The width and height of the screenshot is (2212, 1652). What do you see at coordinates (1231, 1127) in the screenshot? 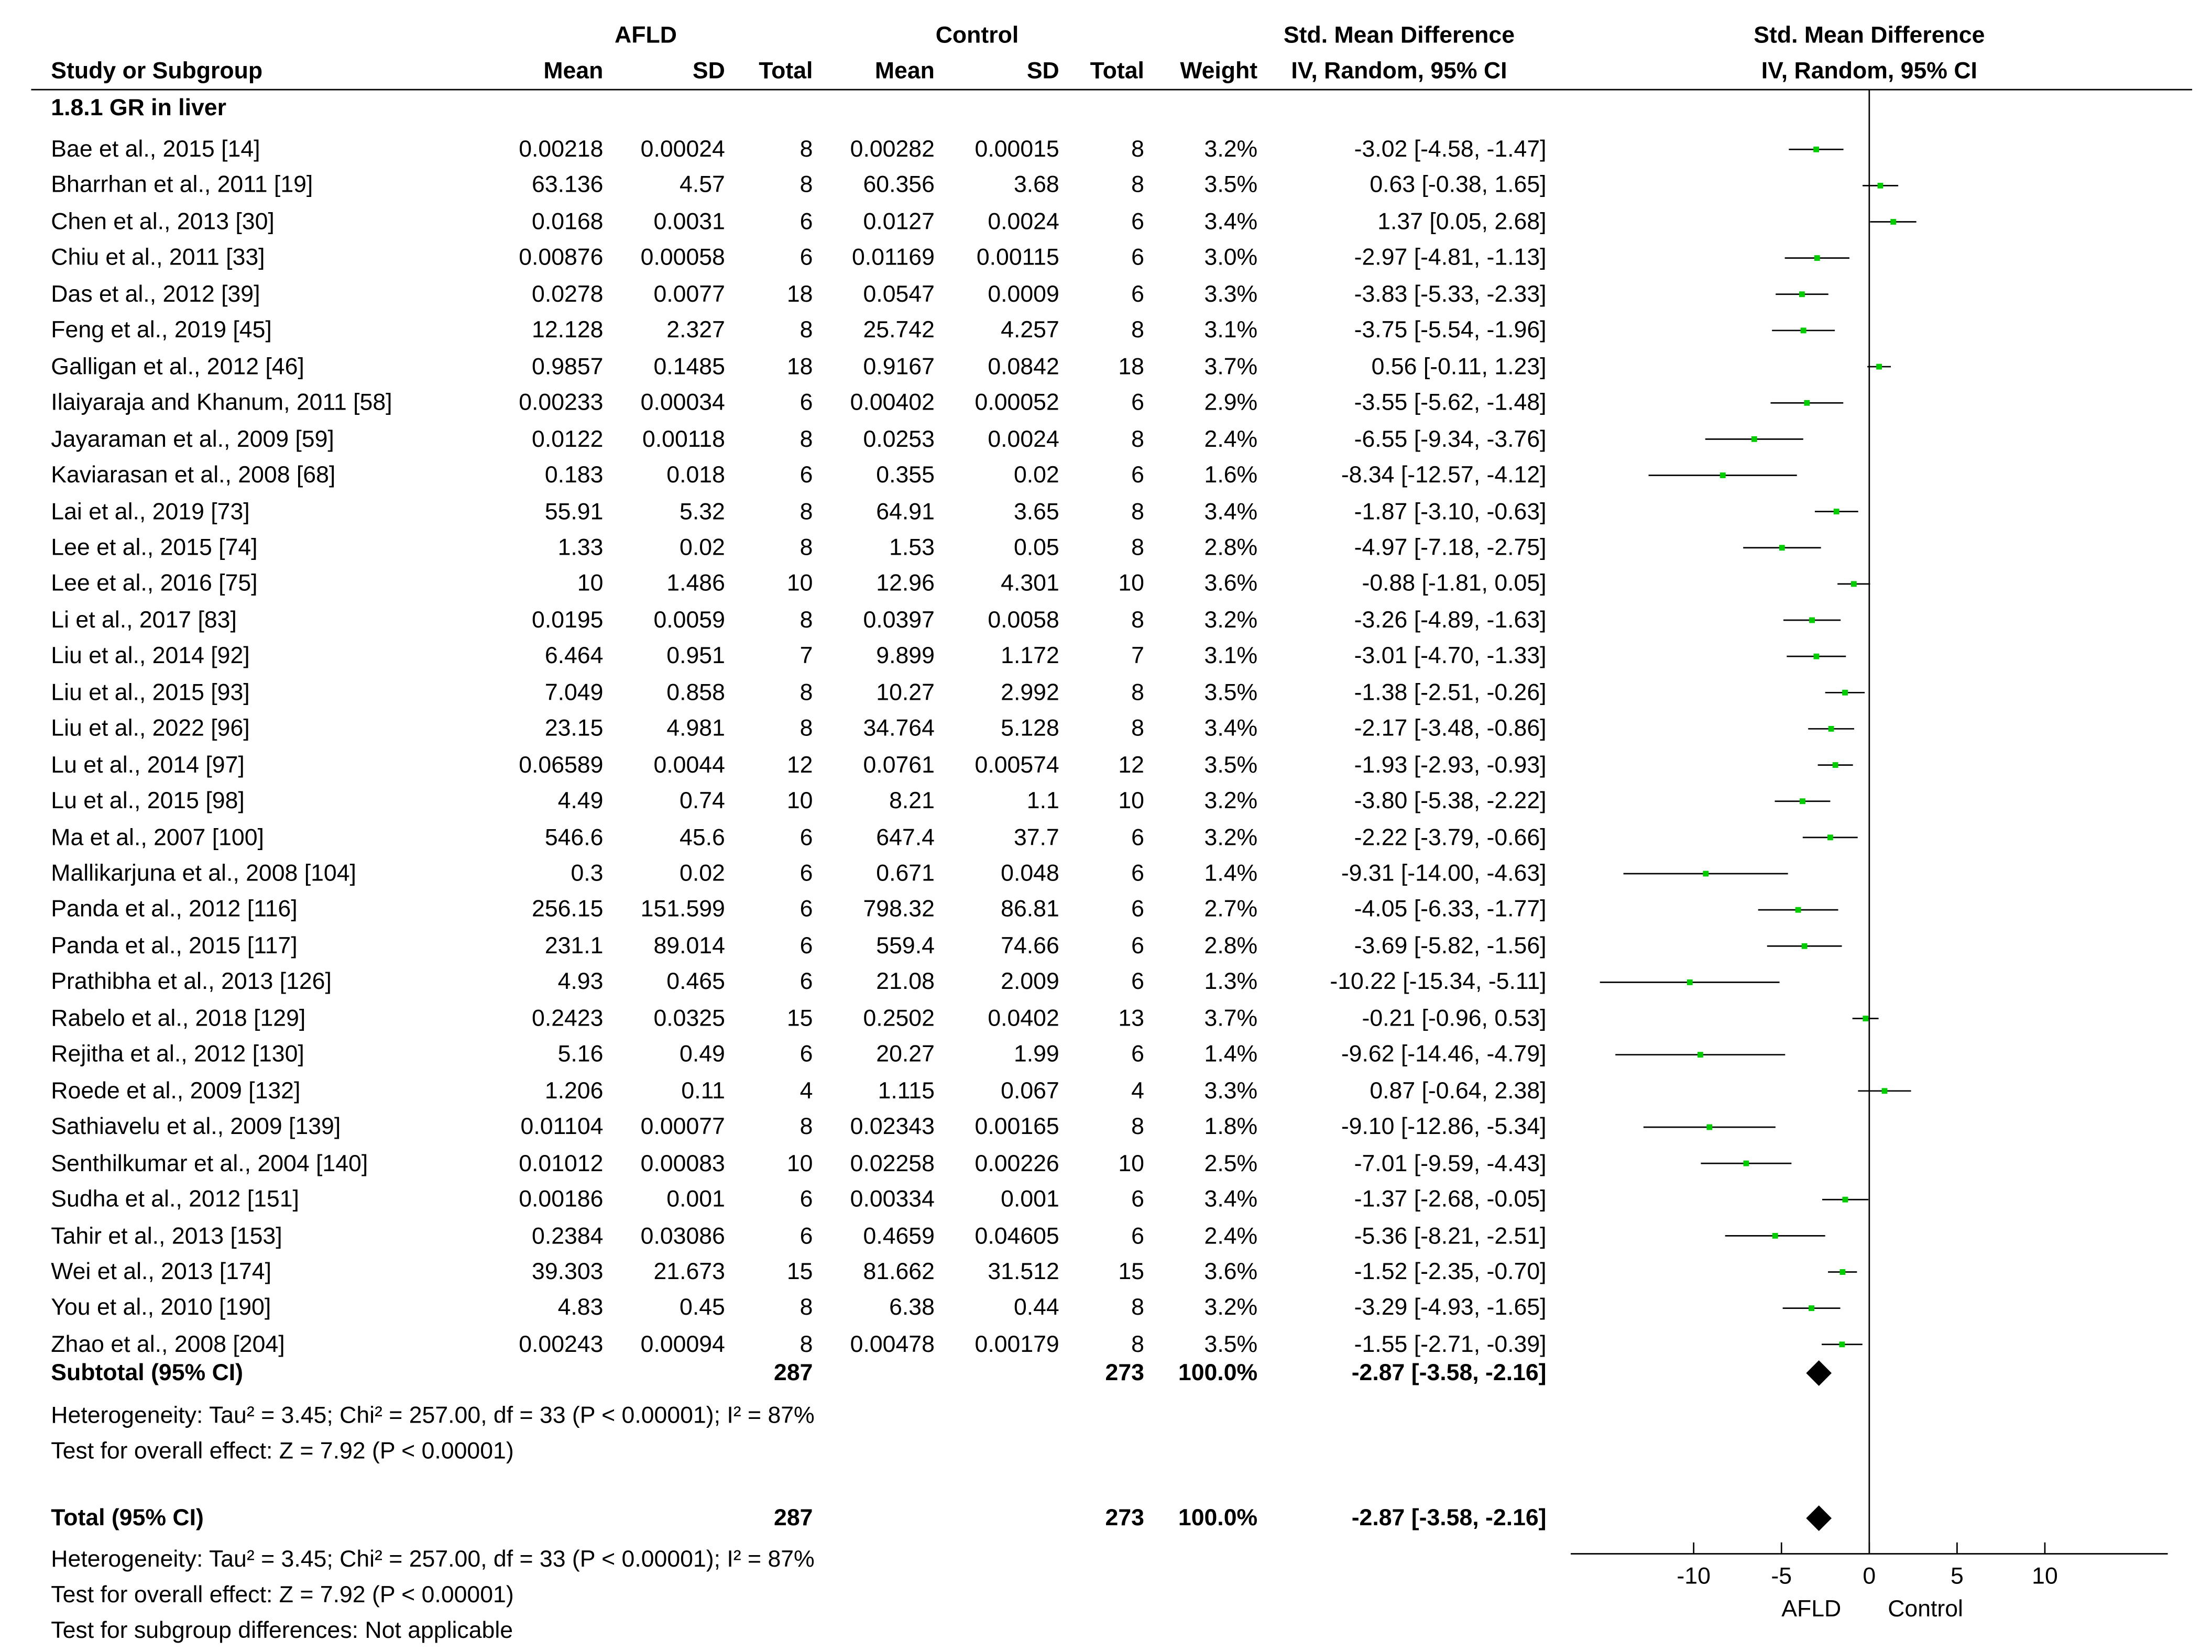
I see `weight: 1.8%` at bounding box center [1231, 1127].